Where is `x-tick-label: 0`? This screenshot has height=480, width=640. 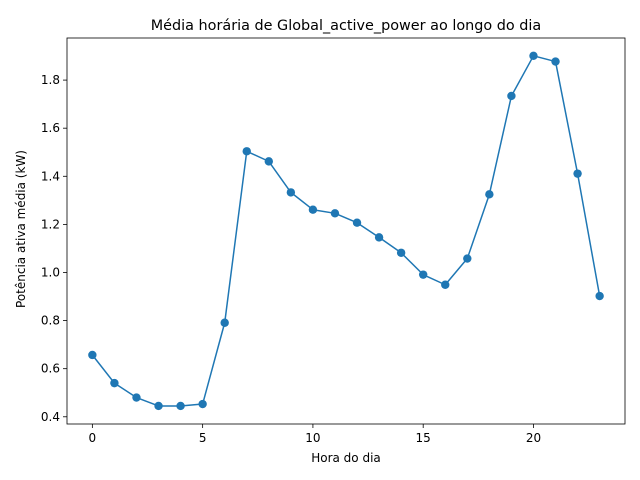 x-tick-label: 0 is located at coordinates (93, 438).